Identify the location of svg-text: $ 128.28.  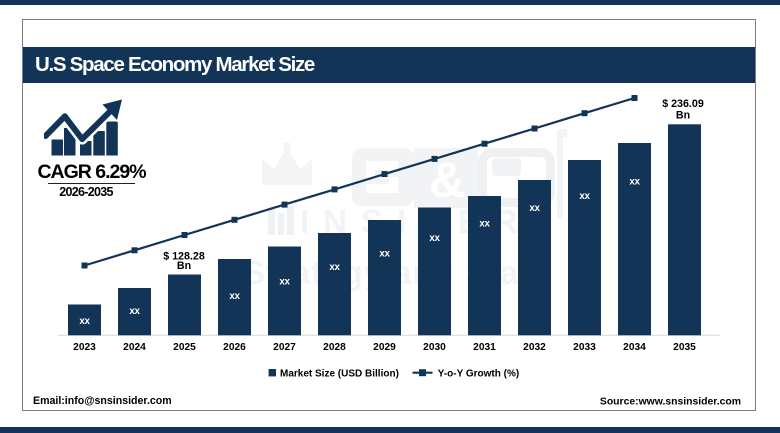
(184, 257).